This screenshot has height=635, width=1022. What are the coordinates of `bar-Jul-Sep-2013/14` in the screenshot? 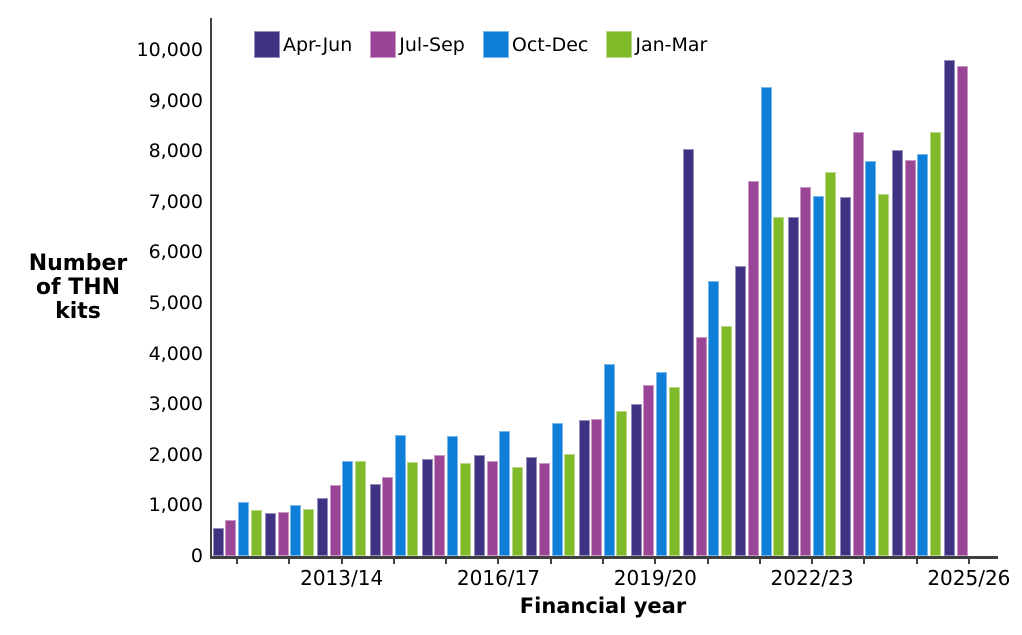 It's located at (335, 520).